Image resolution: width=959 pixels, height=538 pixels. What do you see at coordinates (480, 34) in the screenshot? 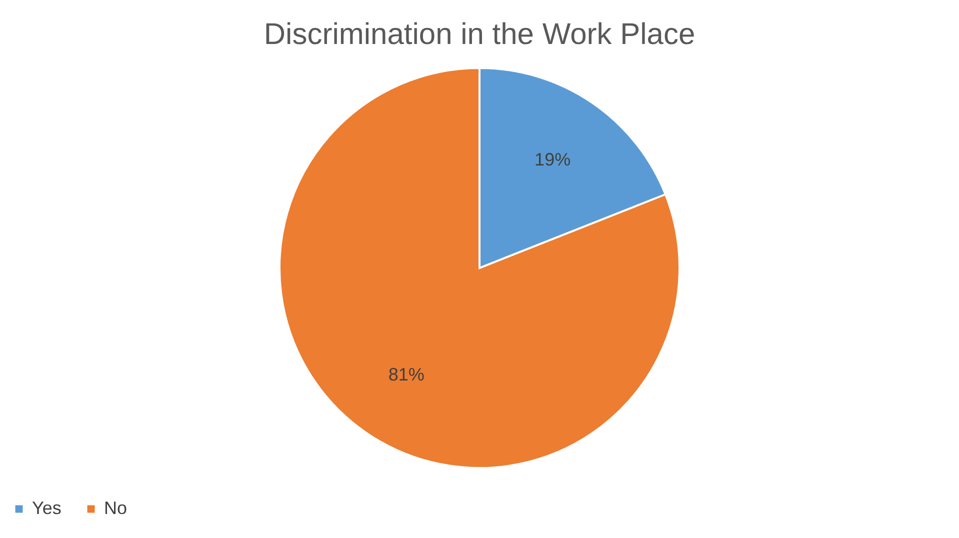
I see `chart-title: Discrimination in the Work Place` at bounding box center [480, 34].